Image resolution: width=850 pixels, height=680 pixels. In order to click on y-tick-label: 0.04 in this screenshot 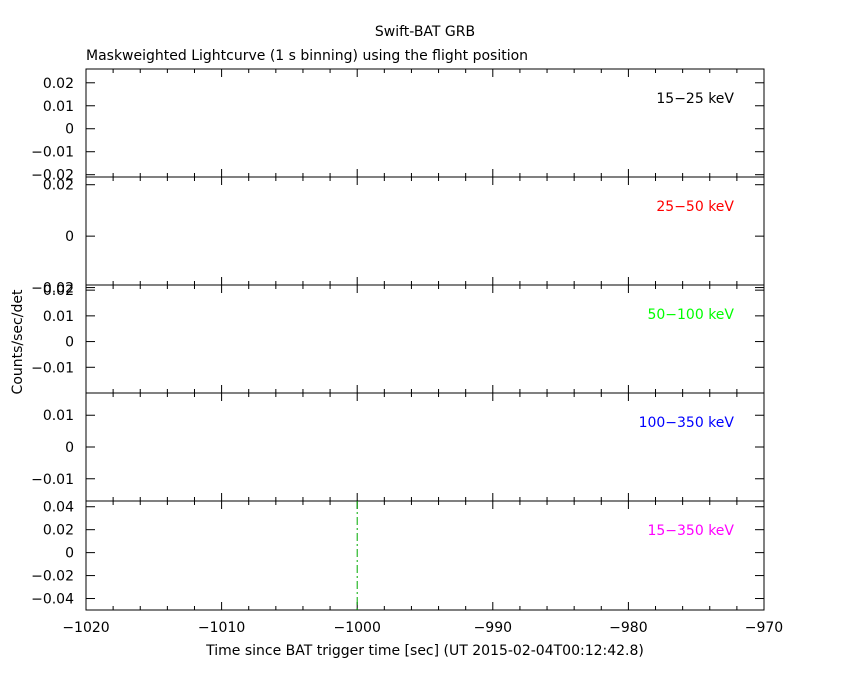, I will do `click(58, 508)`.